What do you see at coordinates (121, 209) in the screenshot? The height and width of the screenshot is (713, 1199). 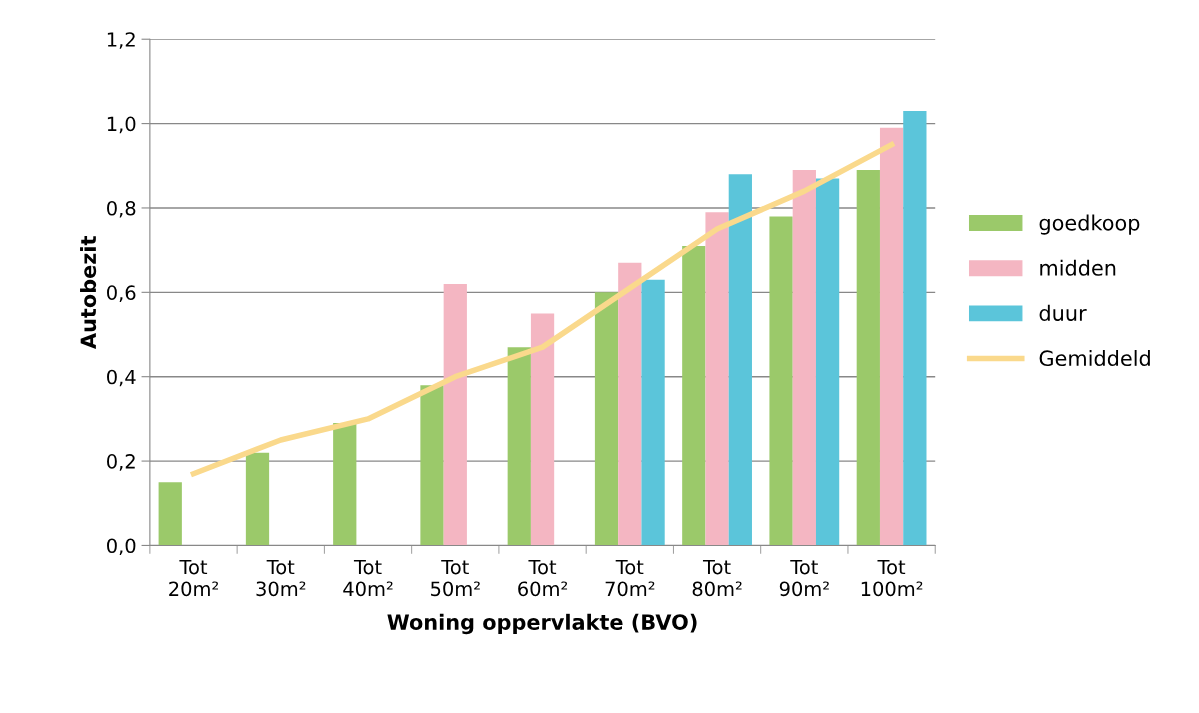 I see `y-tick-label: 0,8` at bounding box center [121, 209].